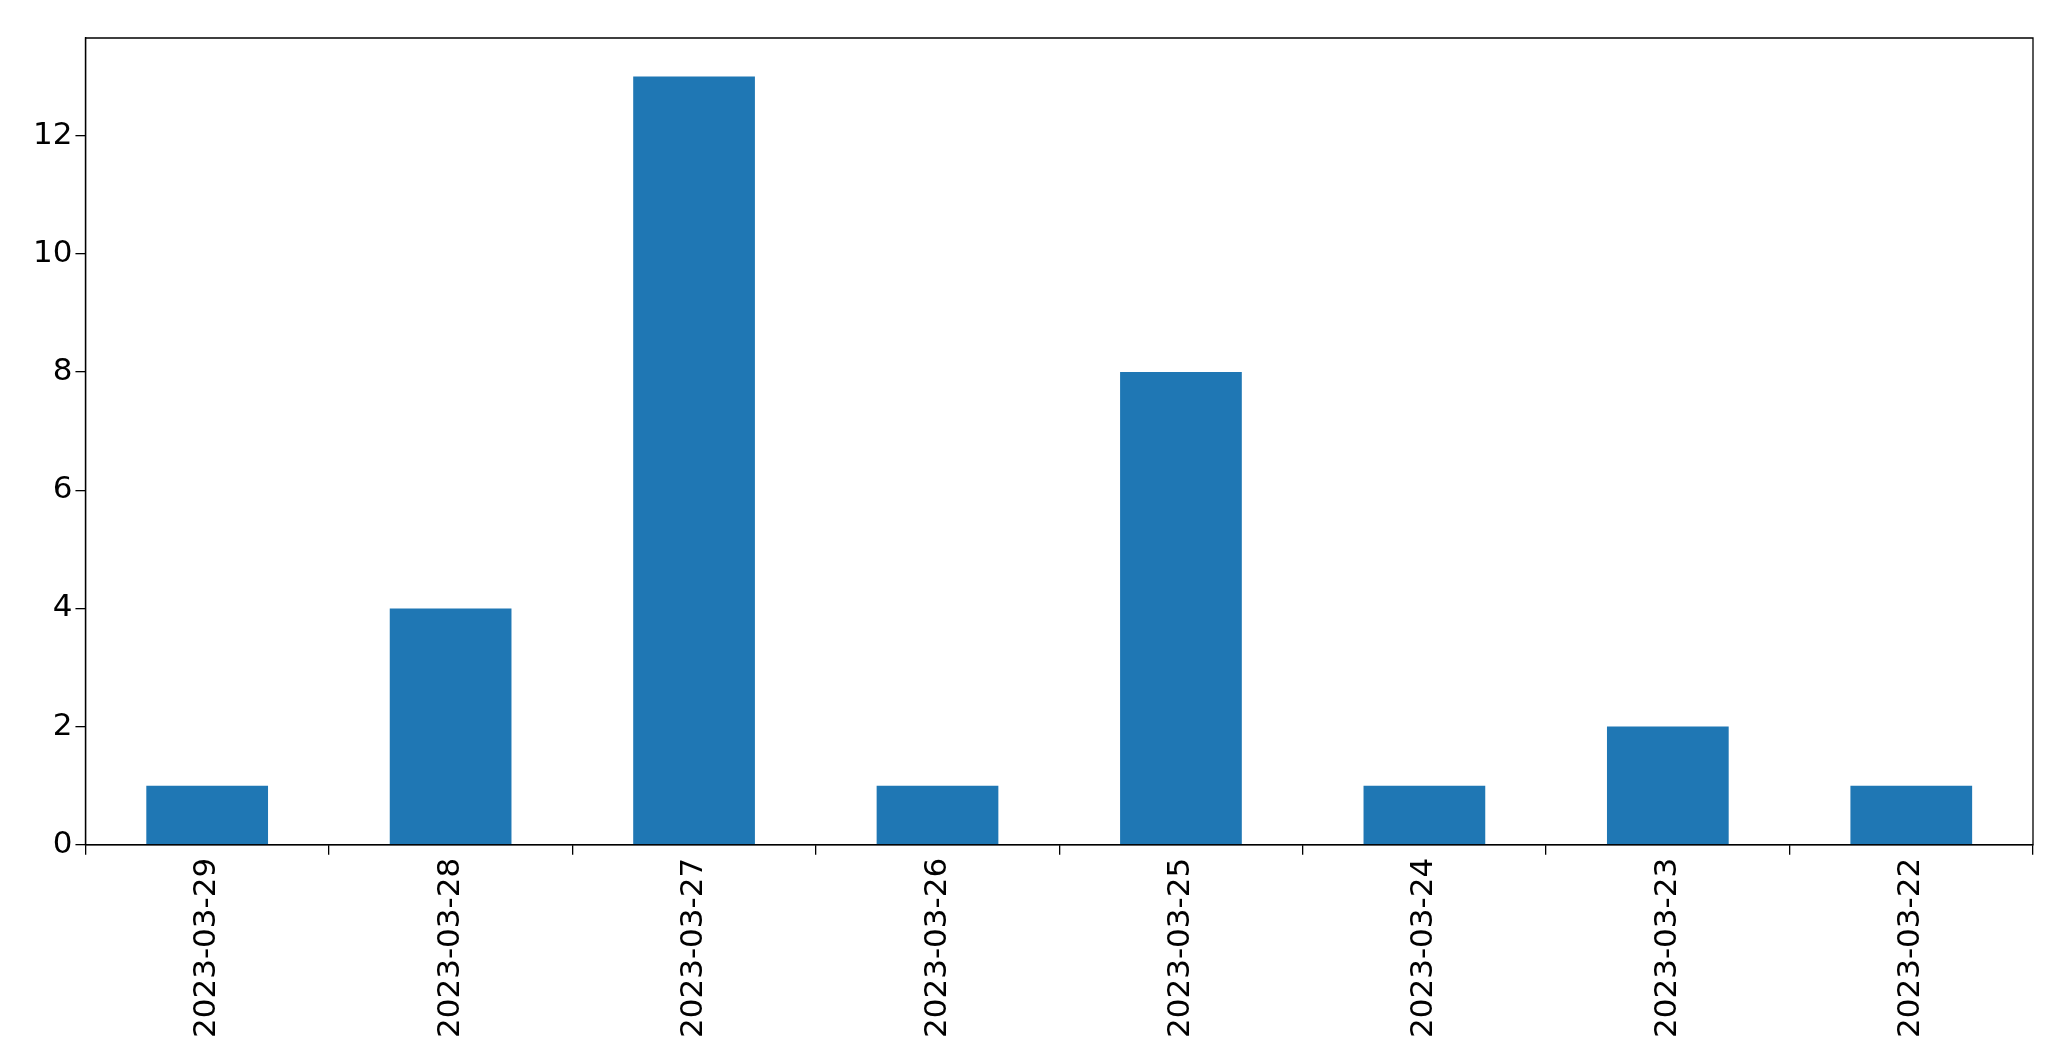 The width and height of the screenshot is (2071, 1061). Describe the element at coordinates (1421, 948) in the screenshot. I see `x-tick-label: 2023-03-24` at that location.